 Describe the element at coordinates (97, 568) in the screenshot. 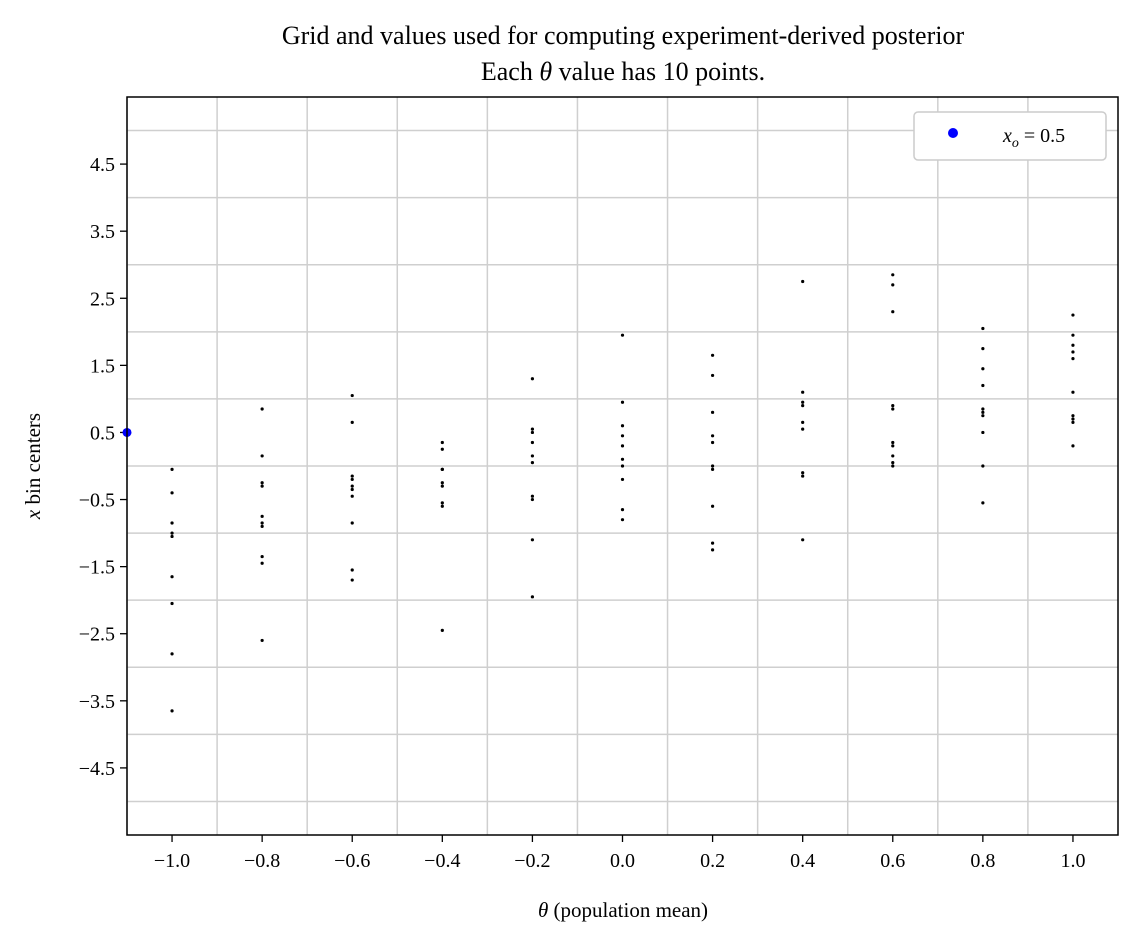

I see `y-tick-label: −1.5` at that location.